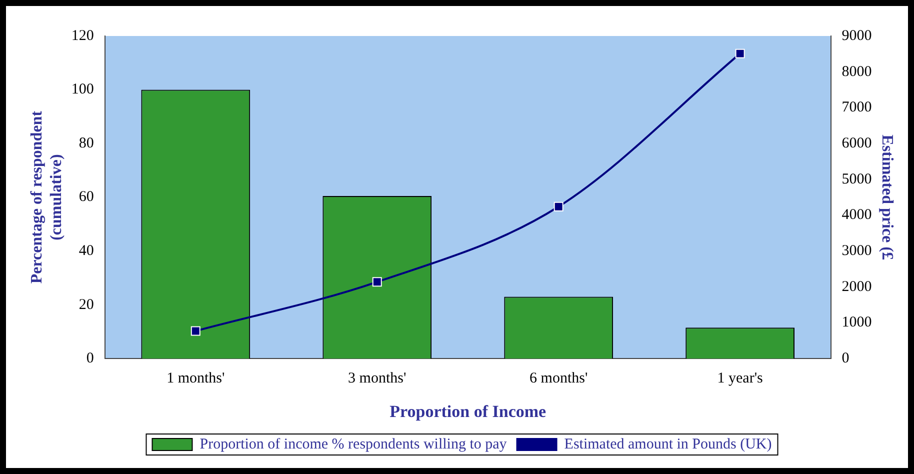 Image resolution: width=914 pixels, height=474 pixels. What do you see at coordinates (740, 378) in the screenshot?
I see `x-tick-label: 1 year's` at bounding box center [740, 378].